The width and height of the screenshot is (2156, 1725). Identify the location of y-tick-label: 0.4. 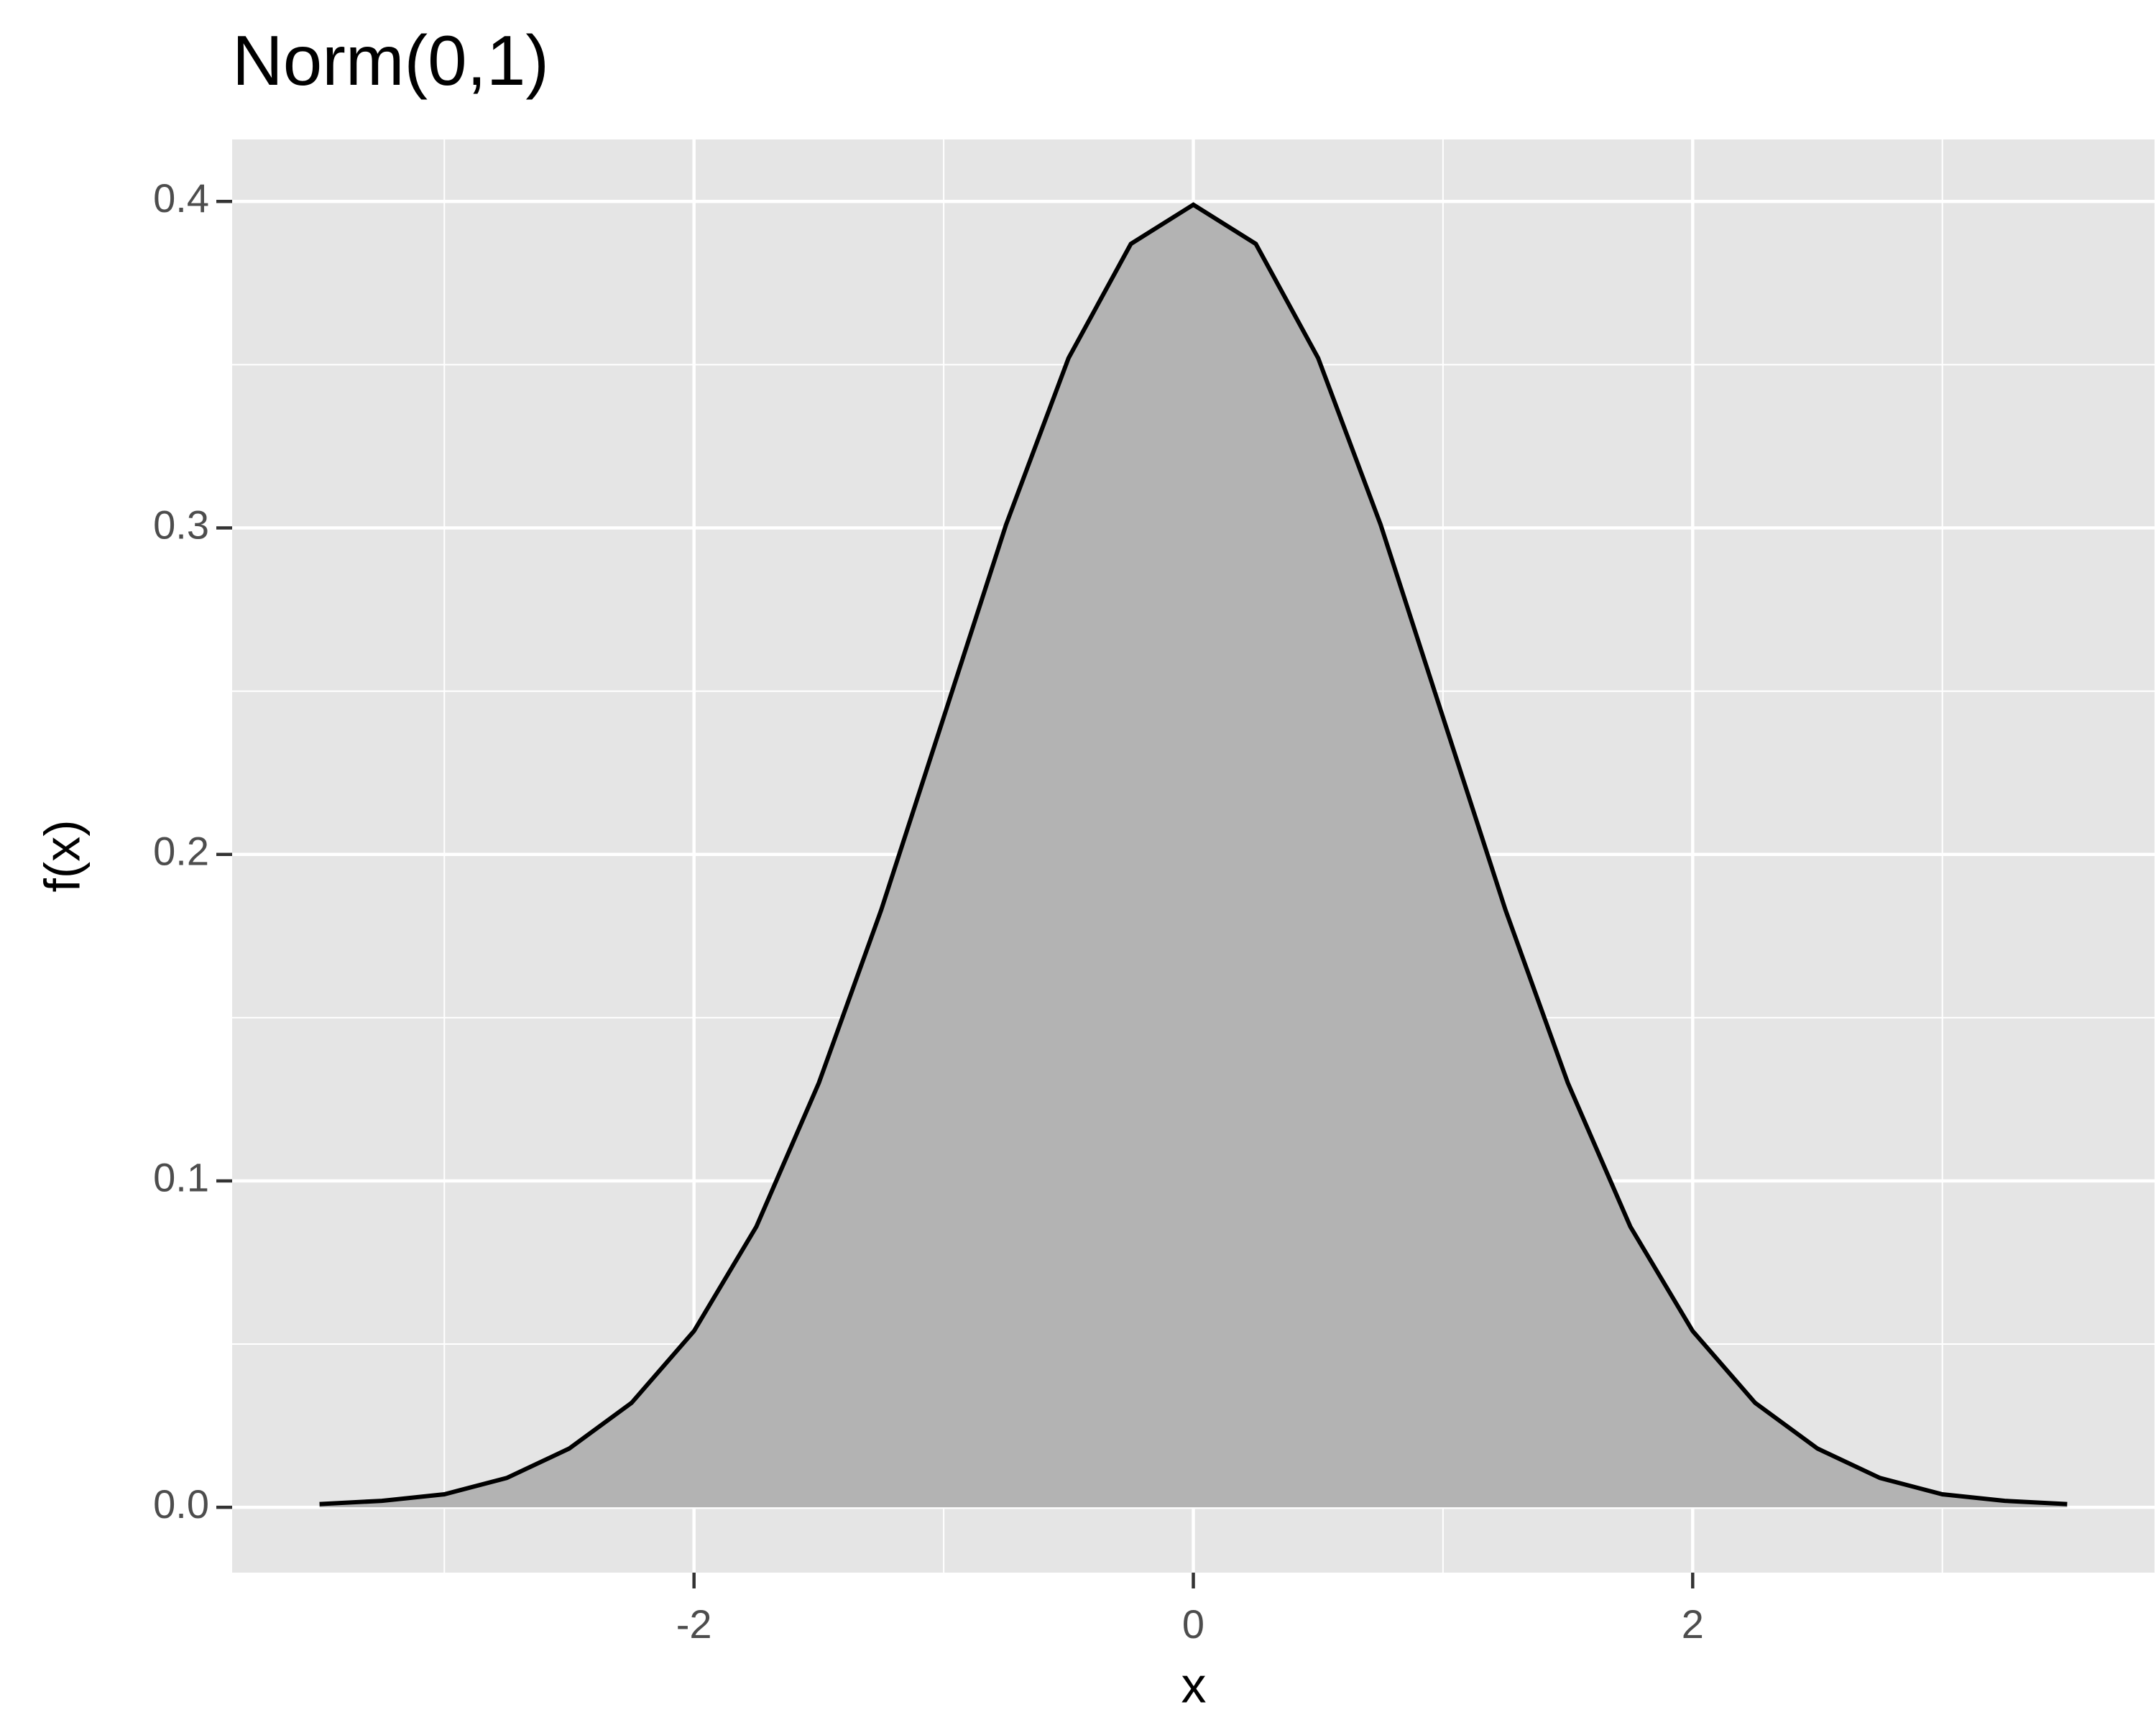
(181, 198).